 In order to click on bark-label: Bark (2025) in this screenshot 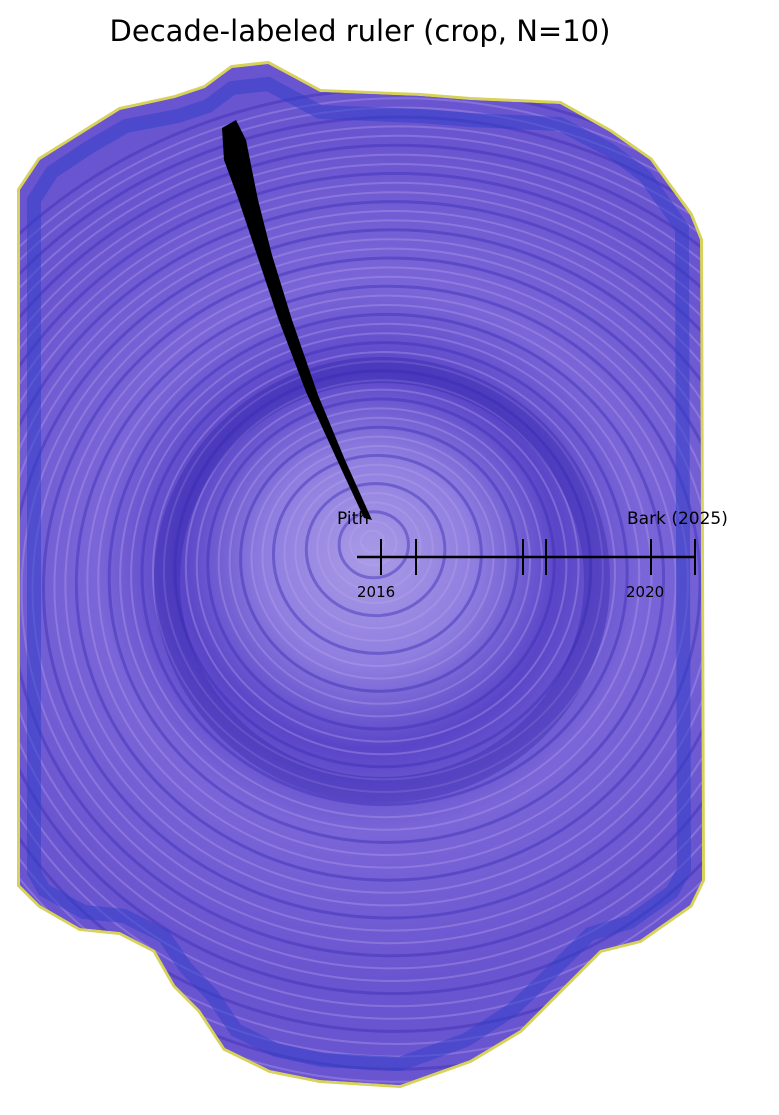, I will do `click(677, 519)`.